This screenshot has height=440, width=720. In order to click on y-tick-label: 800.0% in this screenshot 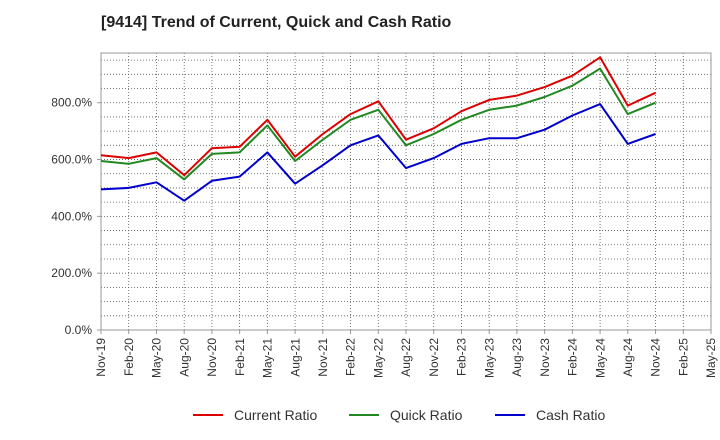, I will do `click(71, 103)`.